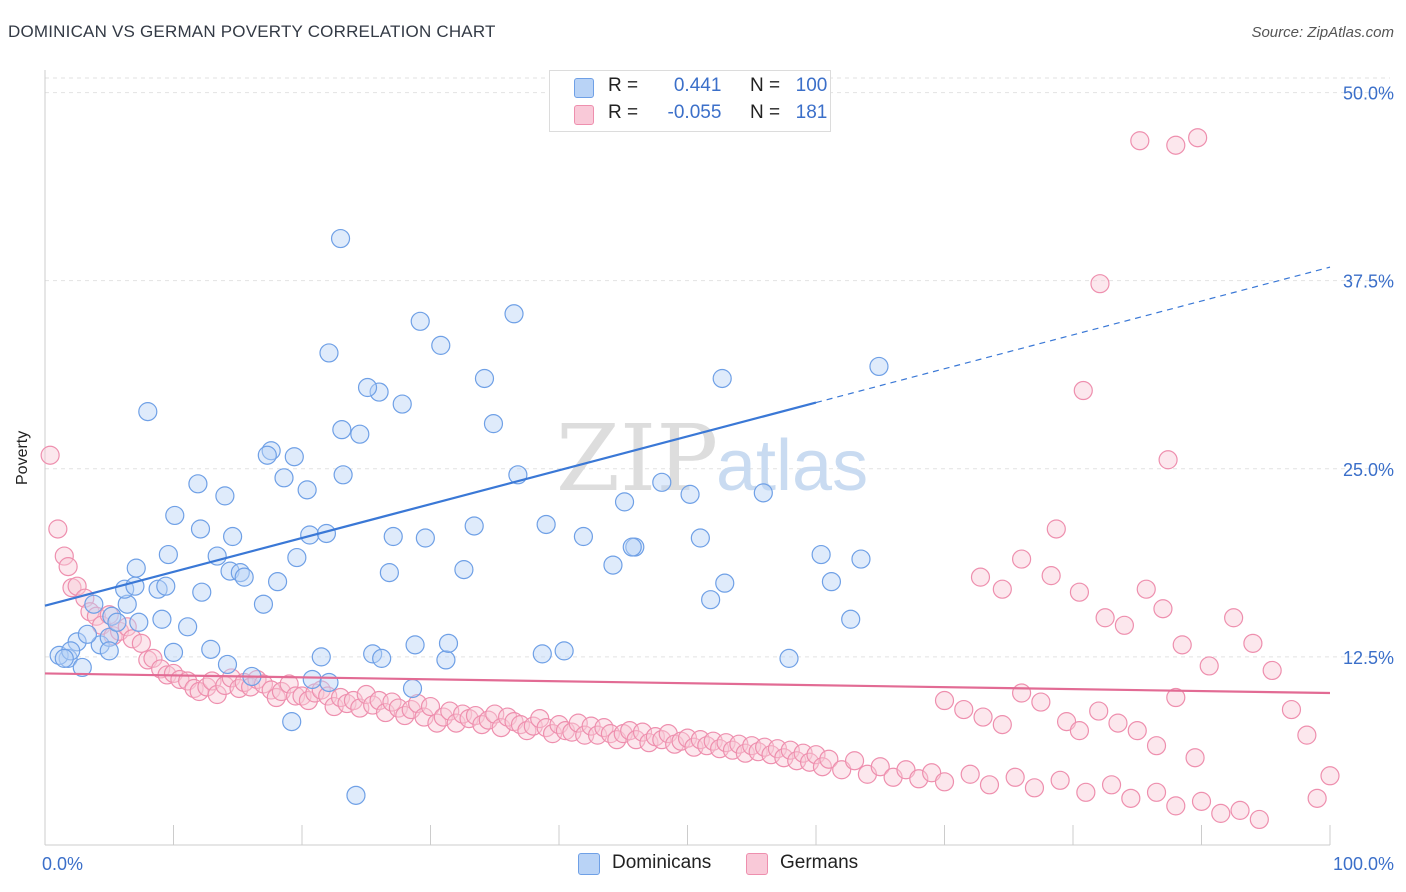 The width and height of the screenshot is (1406, 892). What do you see at coordinates (1368, 282) in the screenshot?
I see `y-tick-label-2: 37.5%` at bounding box center [1368, 282].